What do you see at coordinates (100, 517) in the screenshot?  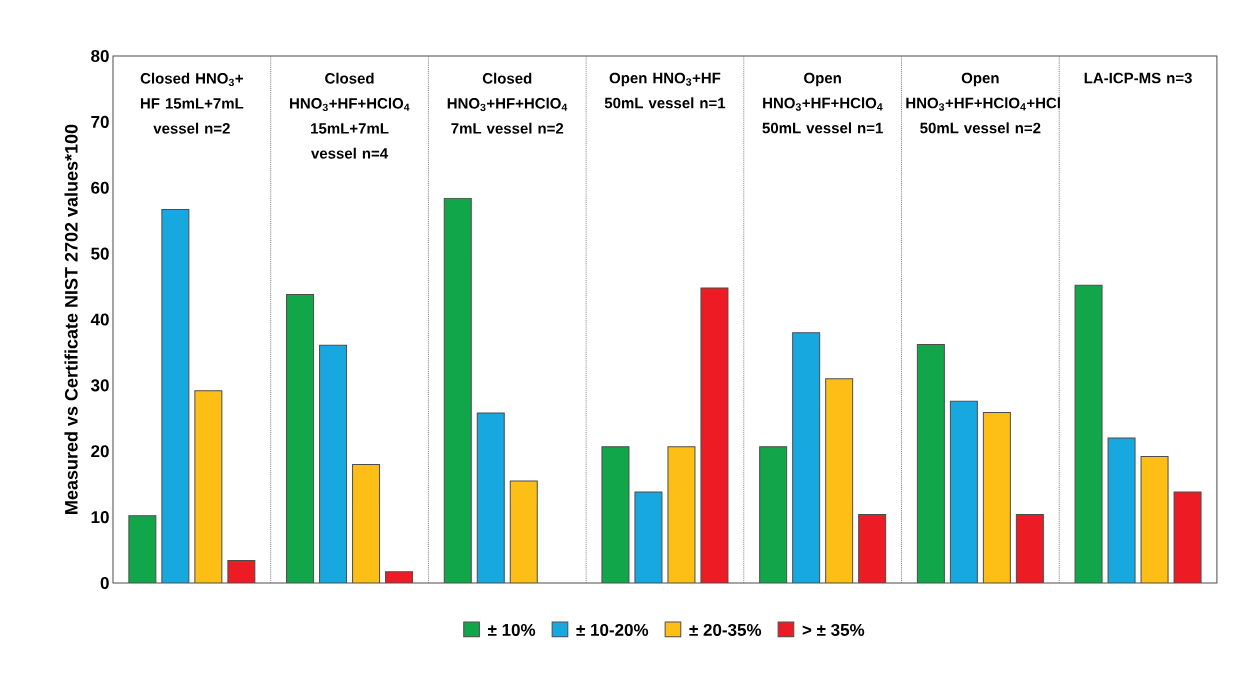 I see `y-tick-label: 10` at bounding box center [100, 517].